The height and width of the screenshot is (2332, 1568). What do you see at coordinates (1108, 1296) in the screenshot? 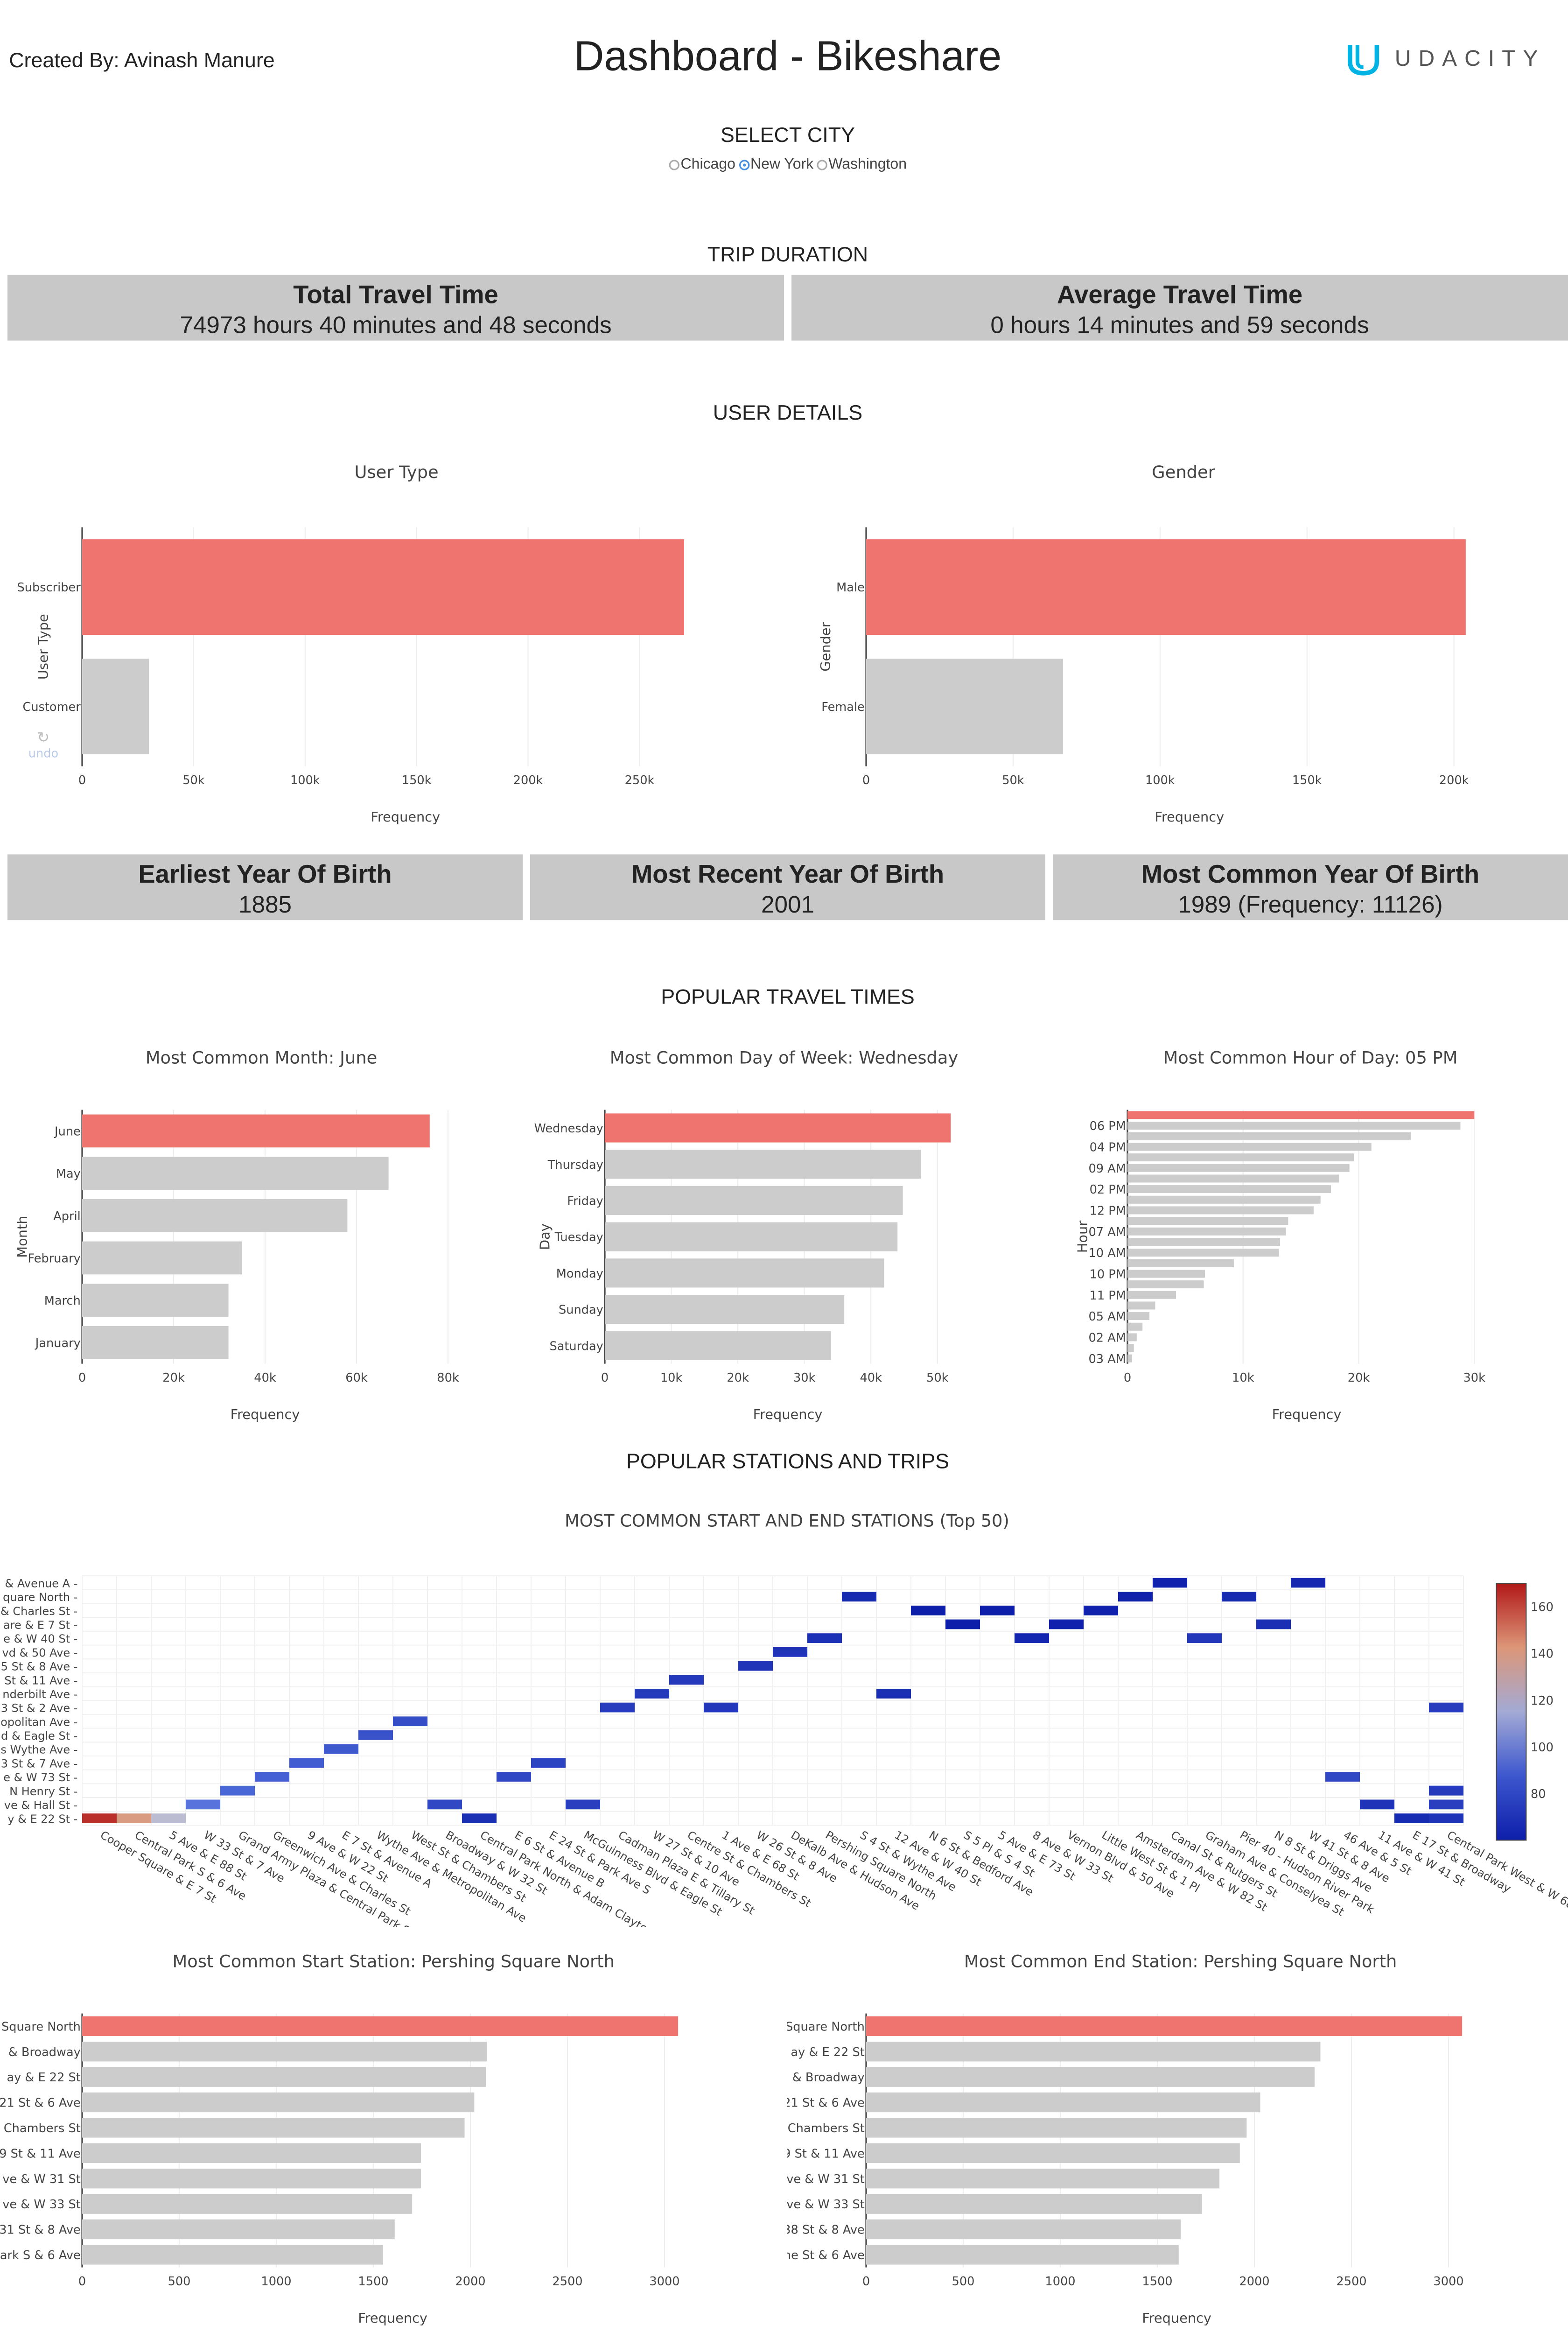
I see `y-tick-label: 11 PM` at bounding box center [1108, 1296].